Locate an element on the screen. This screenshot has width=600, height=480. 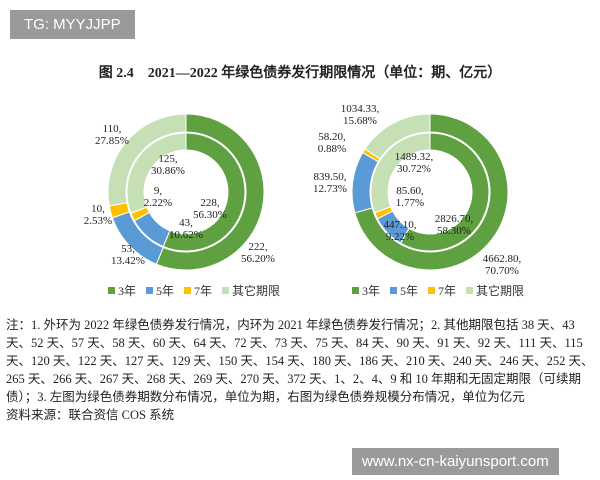
data-label-outer-0-1: 53, 13.42% is located at coordinates (128, 255).